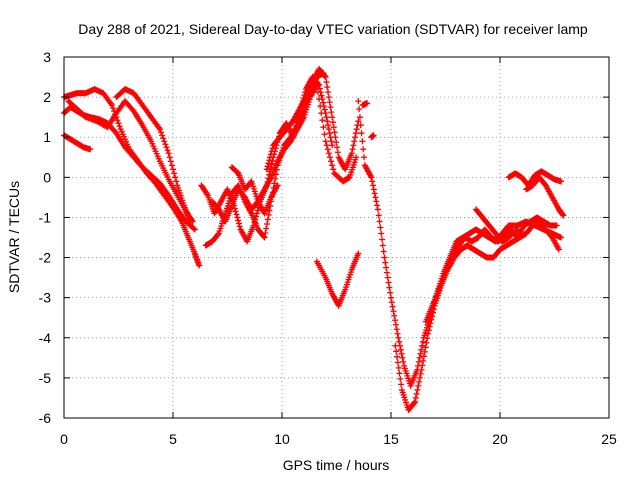 This screenshot has height=480, width=640. Describe the element at coordinates (45, 298) in the screenshot. I see `y-tick-label: -3` at that location.